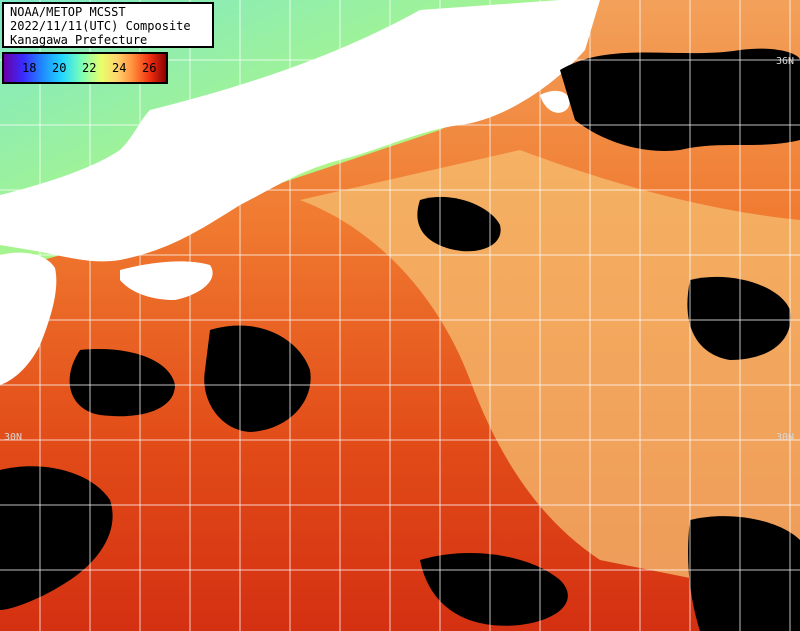 This screenshot has height=631, width=800. I want to click on colorbar-tick-20: 20, so click(59, 68).